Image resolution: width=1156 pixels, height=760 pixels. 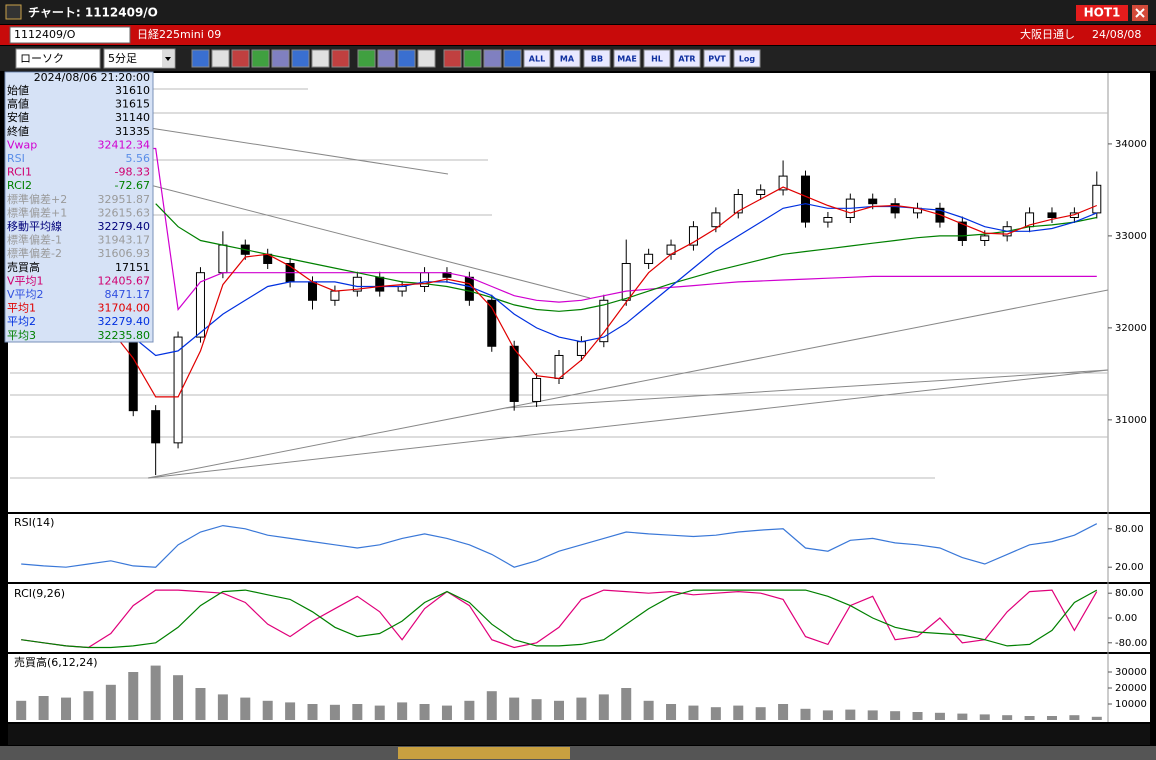 What do you see at coordinates (42, 58) in the screenshot?
I see `chart-type: ローソク` at bounding box center [42, 58].